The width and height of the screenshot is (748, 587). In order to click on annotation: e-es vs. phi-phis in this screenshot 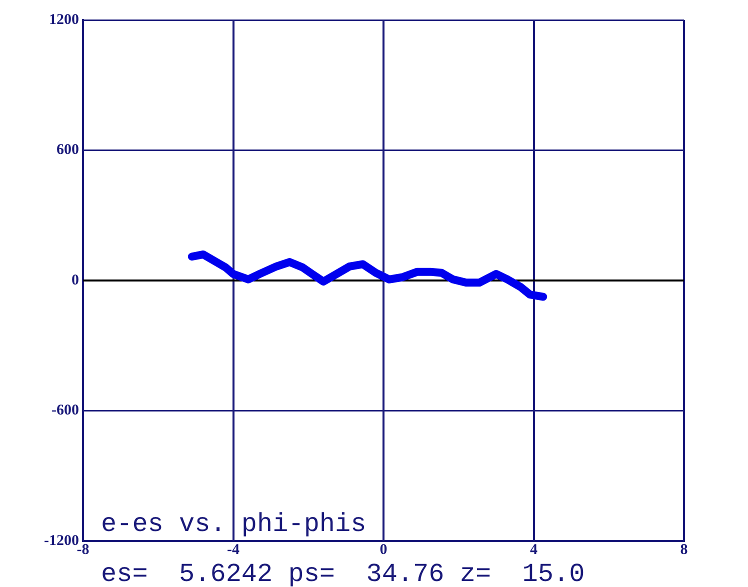, I will do `click(233, 524)`.